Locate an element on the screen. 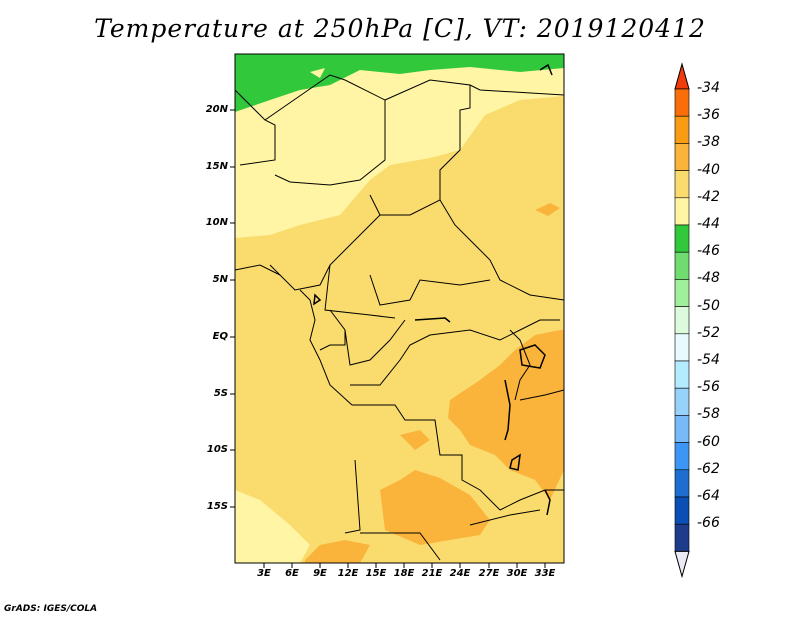 This screenshot has height=618, width=800. field-minus38-northeast is located at coordinates (547, 209).